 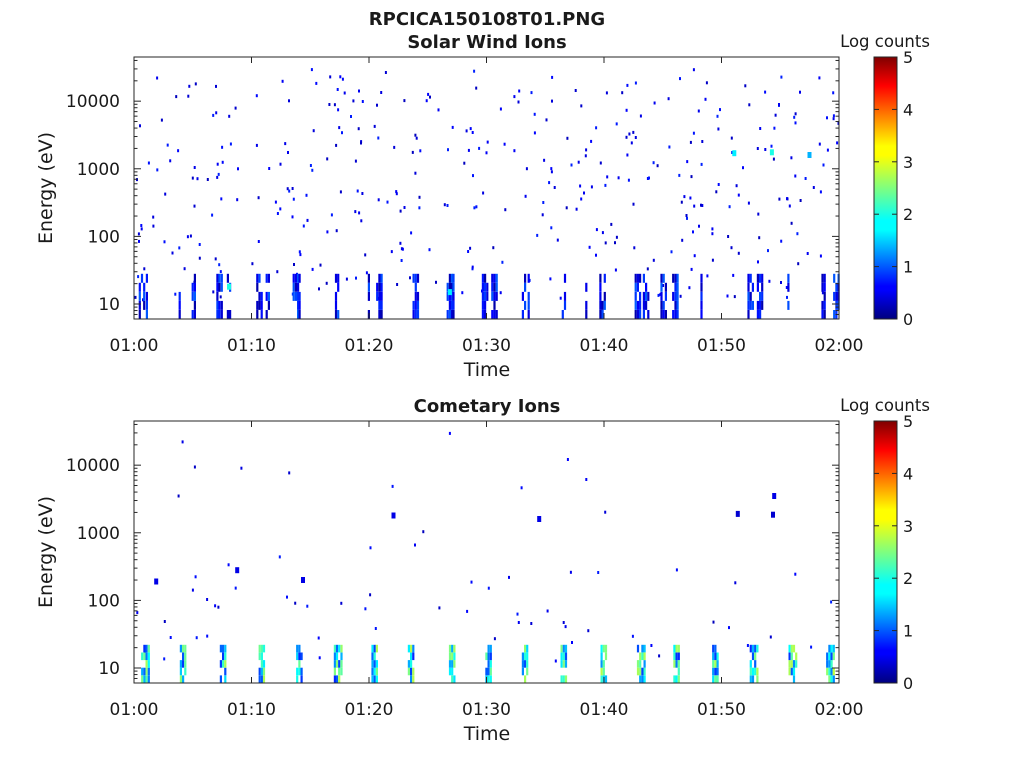 I want to click on x-tick-label: 01:10, so click(x=251, y=346).